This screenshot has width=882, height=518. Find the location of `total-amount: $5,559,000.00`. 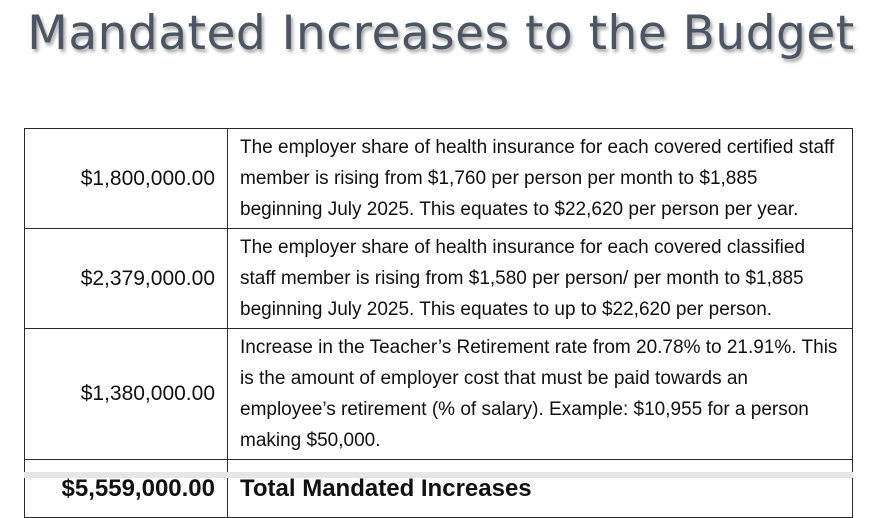

total-amount: $5,559,000.00 is located at coordinates (126, 488).